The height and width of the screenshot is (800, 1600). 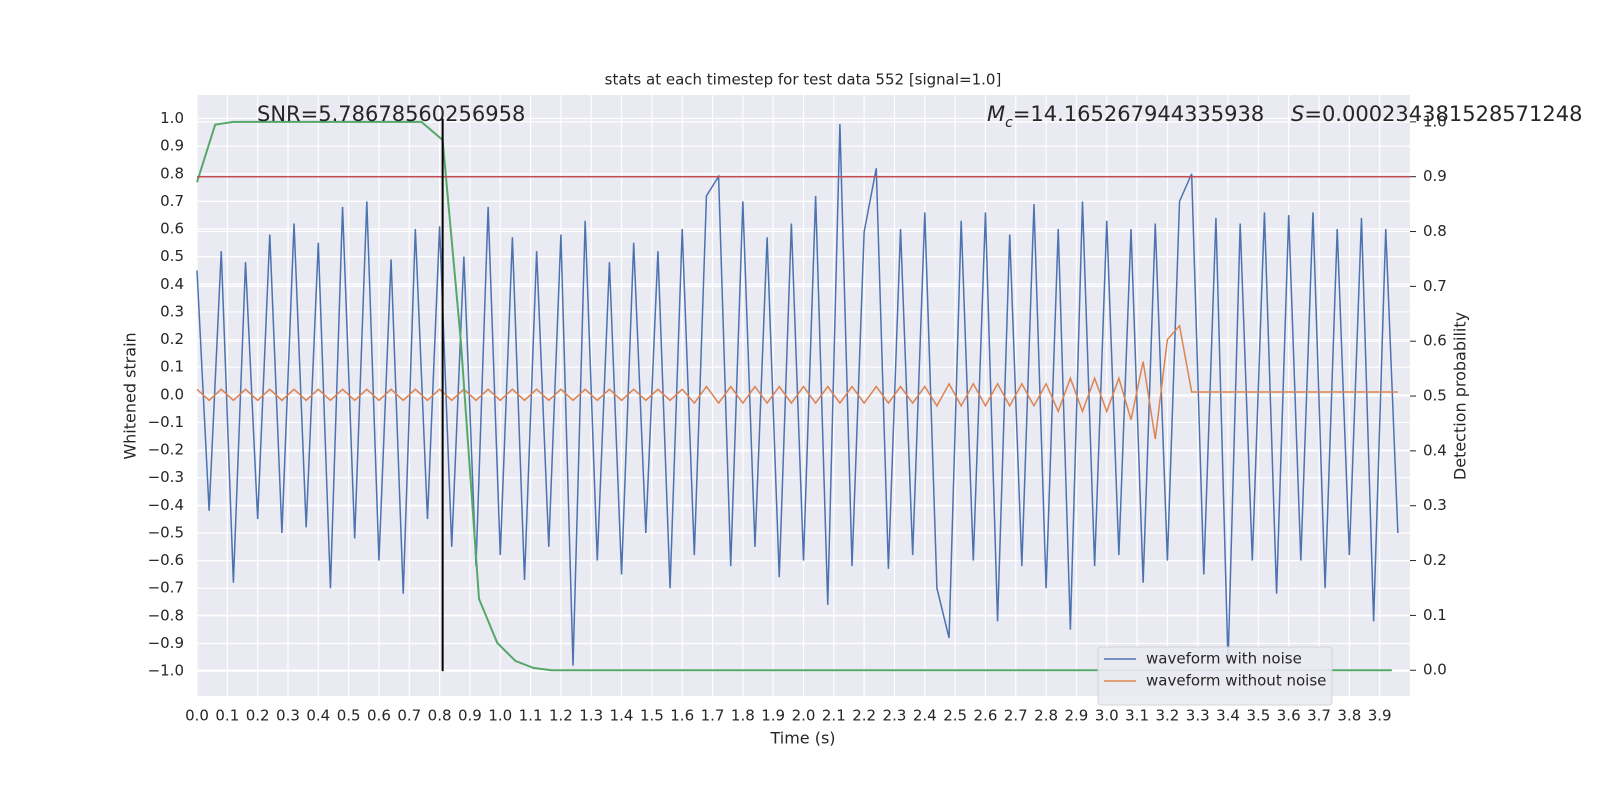 I want to click on y-axis-label: Whitened strain, so click(x=130, y=395).